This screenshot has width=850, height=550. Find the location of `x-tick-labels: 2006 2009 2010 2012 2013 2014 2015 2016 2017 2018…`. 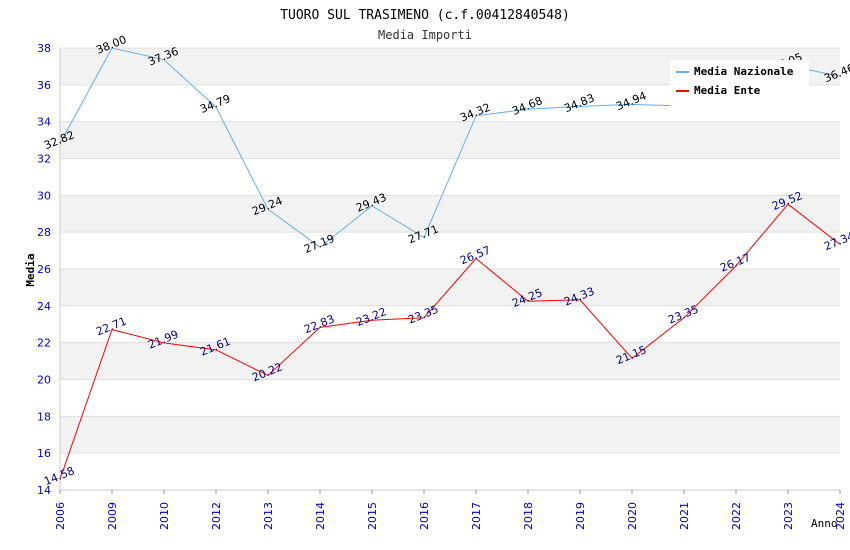

x-tick-labels: 2006 2009 2010 2012 2013 2014 2015 2016 2017 2018… is located at coordinates (450, 510).